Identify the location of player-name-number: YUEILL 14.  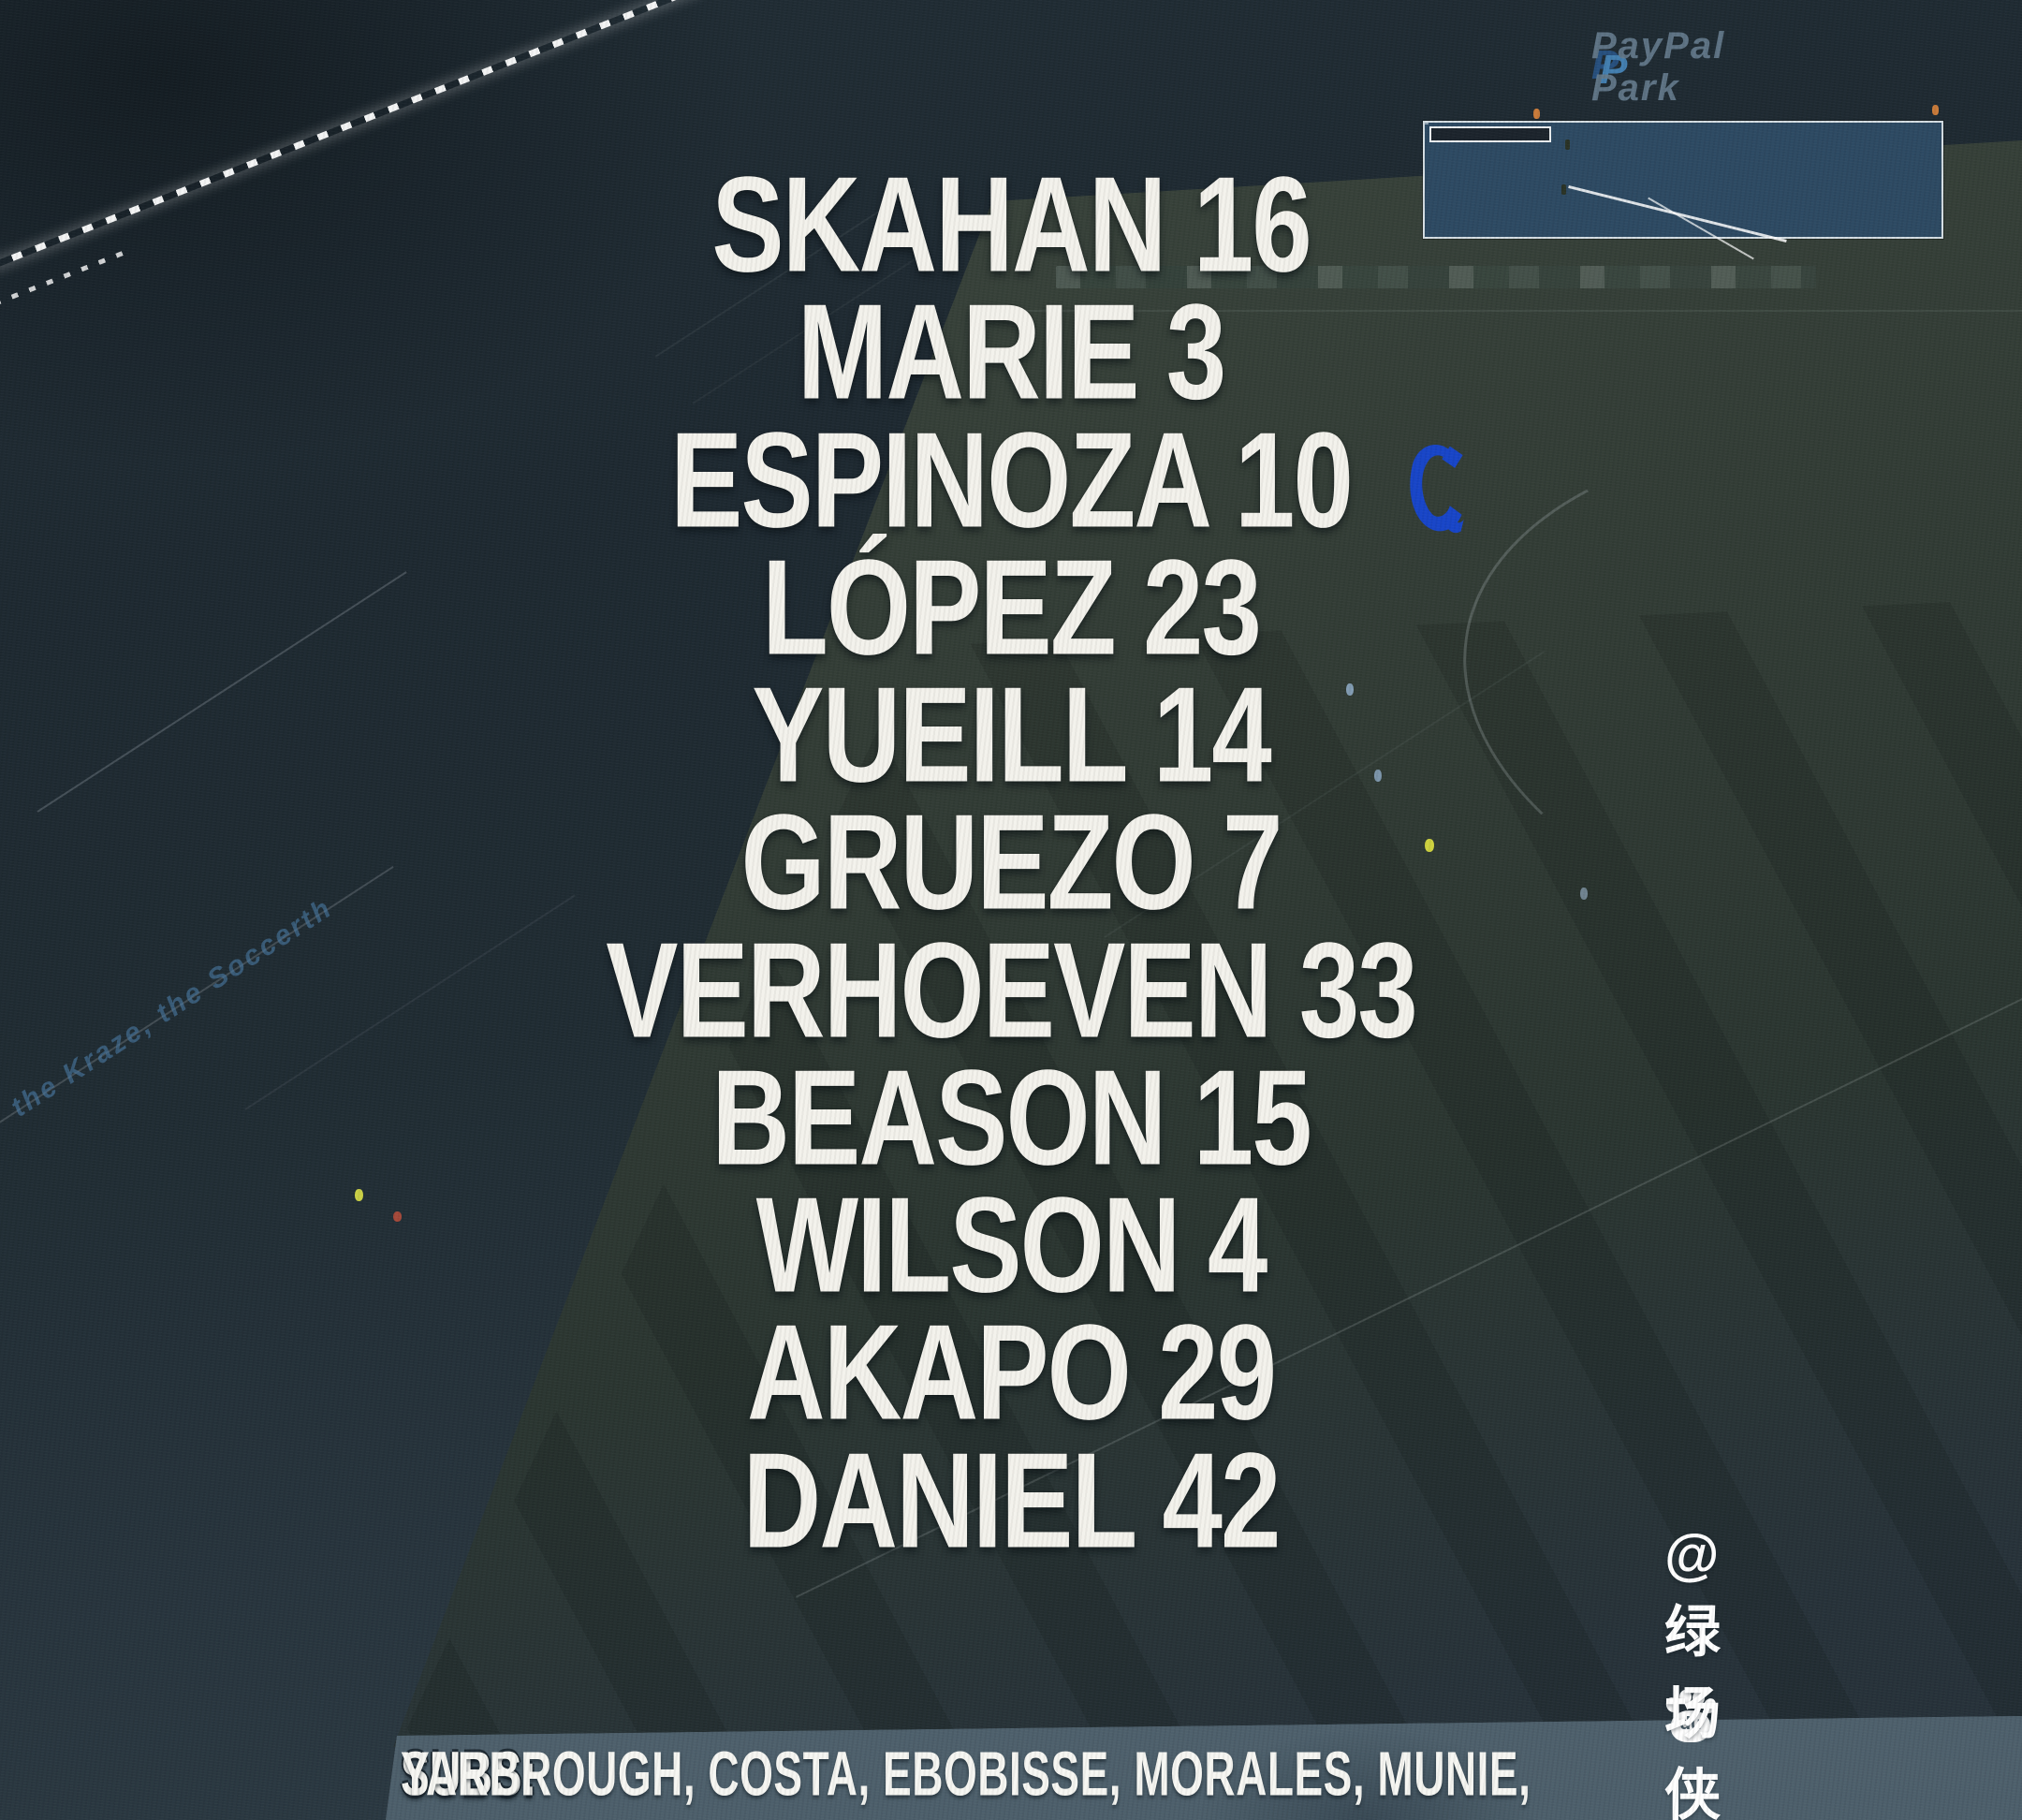
(1012, 734).